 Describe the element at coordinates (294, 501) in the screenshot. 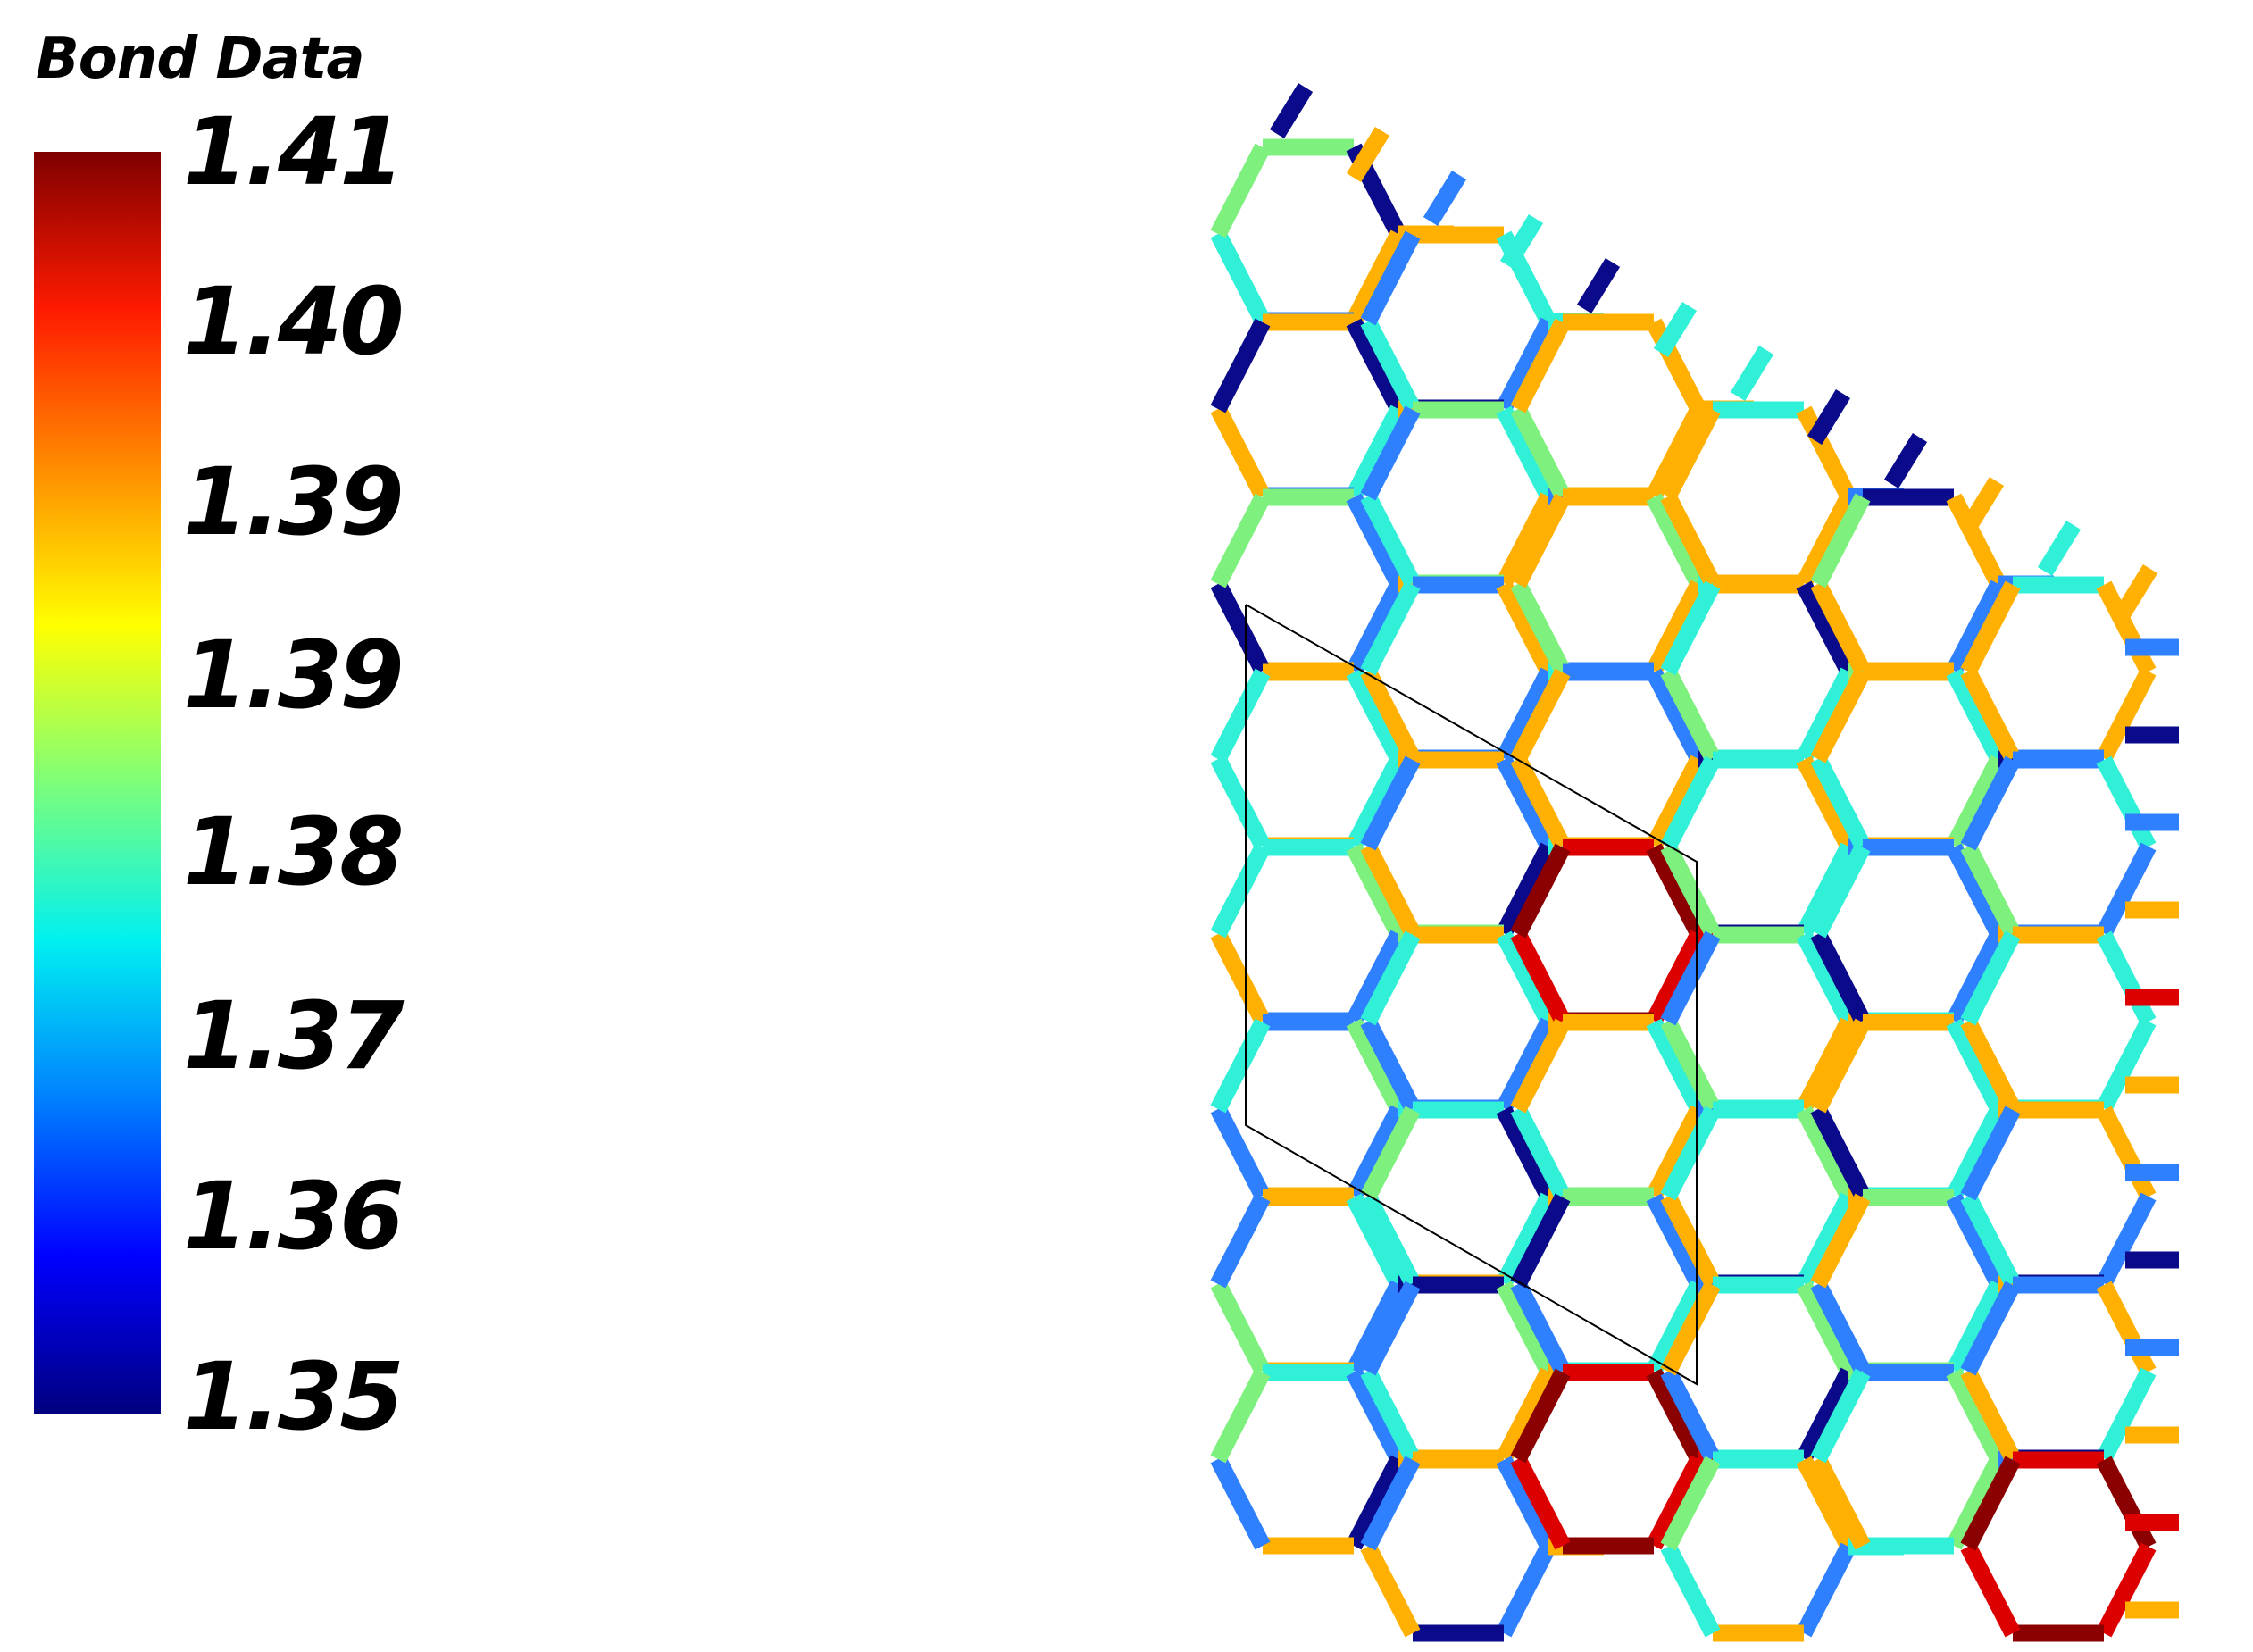

I see `tick-label: 1.39` at that location.